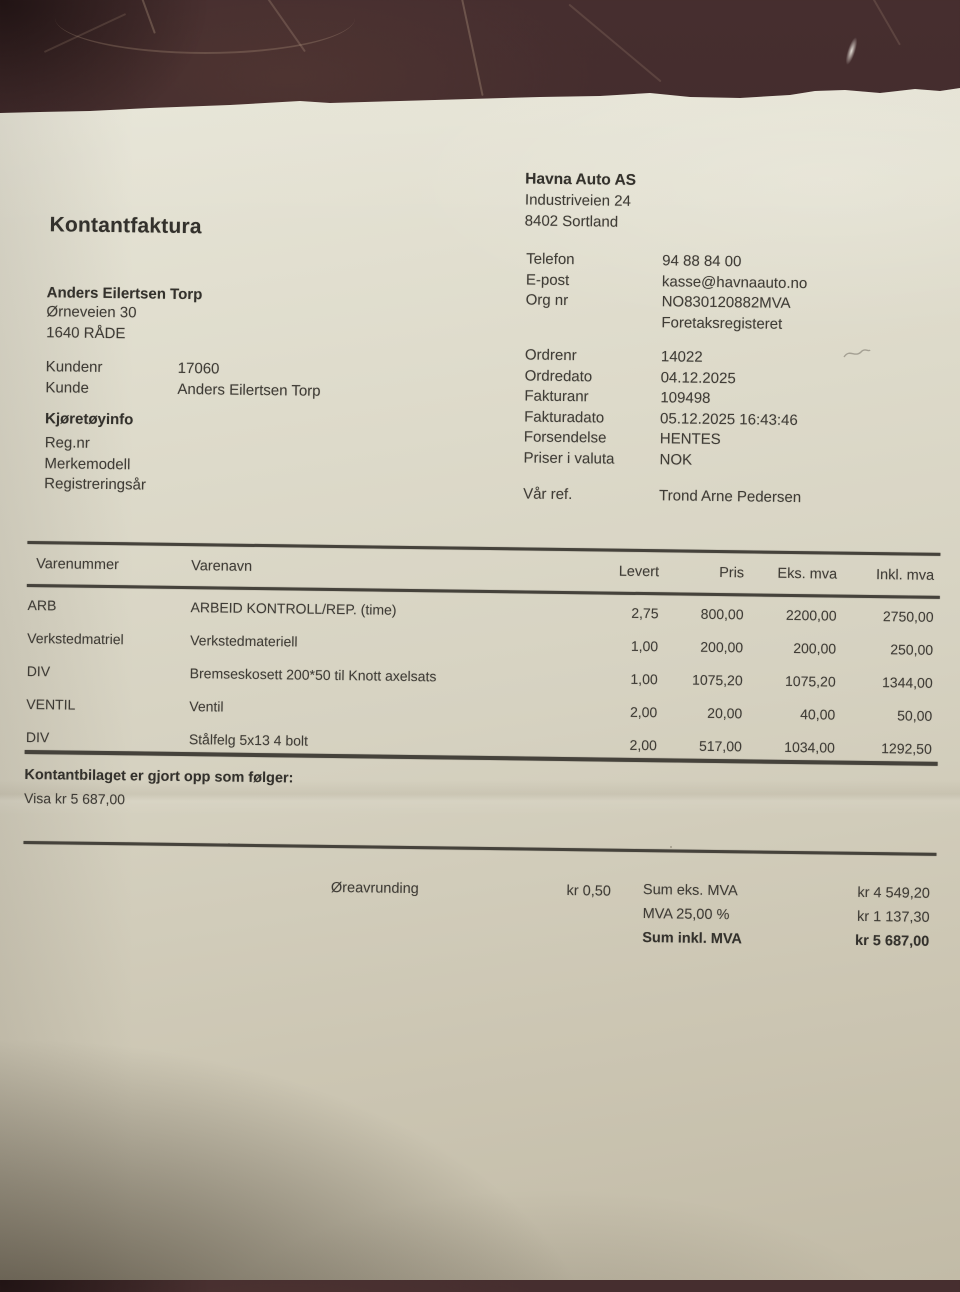  I want to click on customer-address-line1: Ørneveien 30, so click(124, 313).